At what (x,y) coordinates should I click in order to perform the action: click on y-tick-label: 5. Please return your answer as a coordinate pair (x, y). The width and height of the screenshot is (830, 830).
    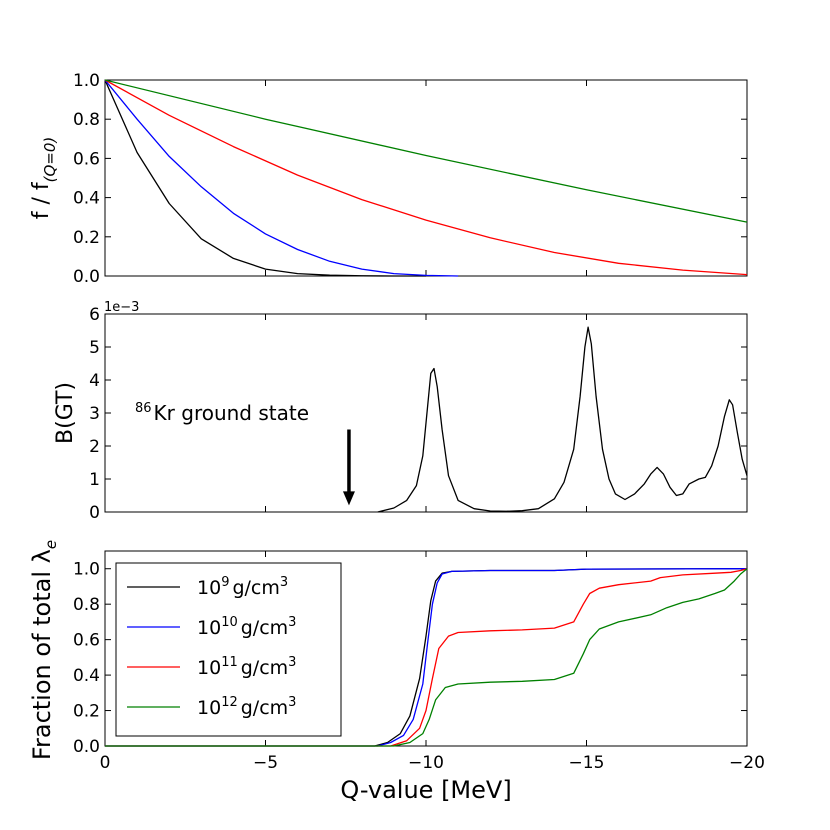
    Looking at the image, I should click on (94, 348).